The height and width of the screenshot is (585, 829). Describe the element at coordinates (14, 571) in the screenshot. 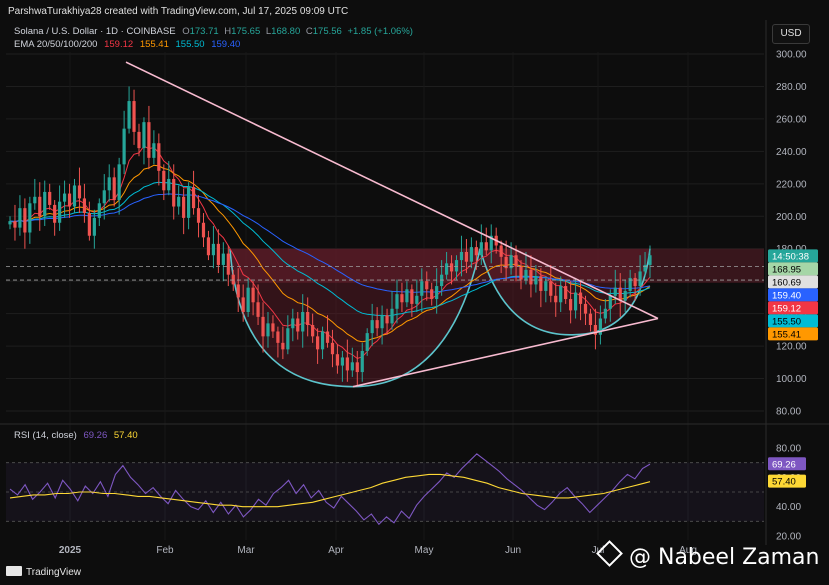

I see `tradingview-icon` at that location.